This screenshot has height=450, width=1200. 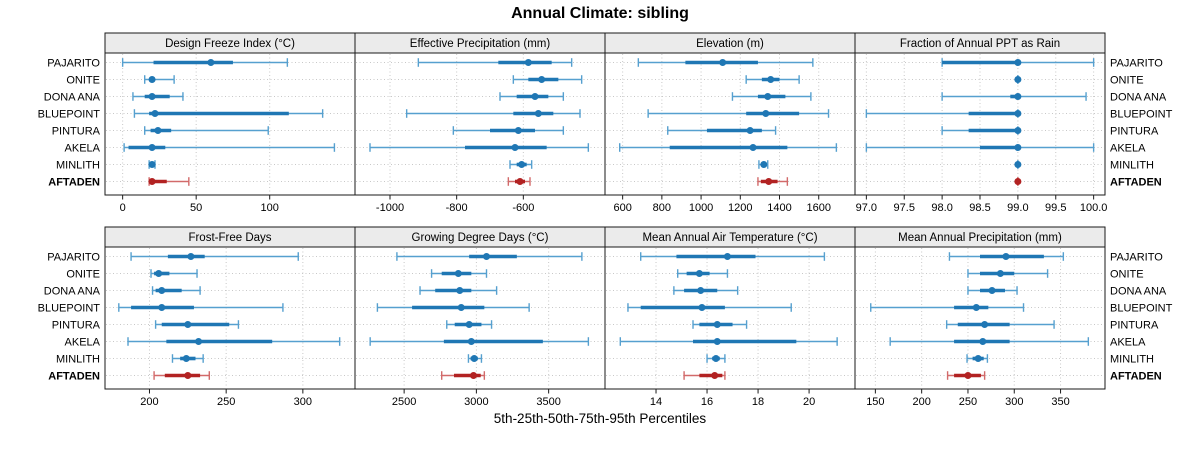 I want to click on x-axis-caption: 5th-25th-50th-75th-95th Percentiles, so click(x=600, y=418).